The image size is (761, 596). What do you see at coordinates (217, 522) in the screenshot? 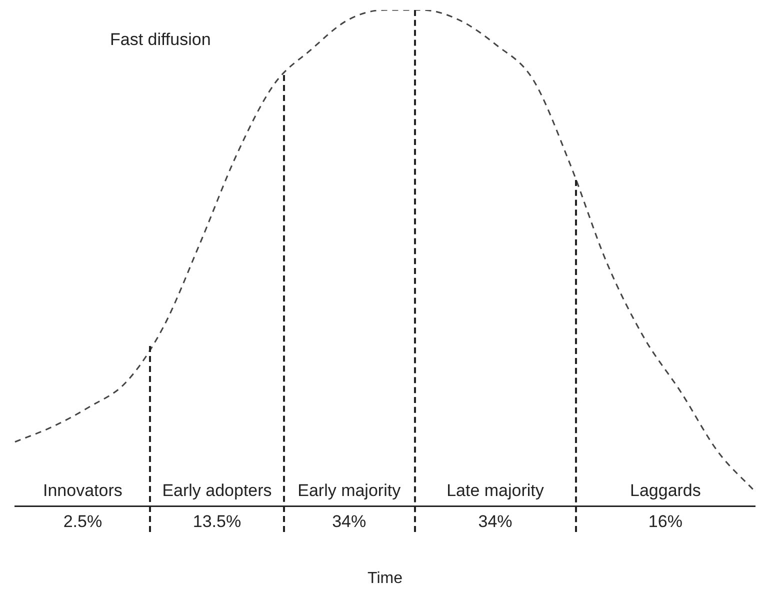
I see `text: 13.5%` at bounding box center [217, 522].